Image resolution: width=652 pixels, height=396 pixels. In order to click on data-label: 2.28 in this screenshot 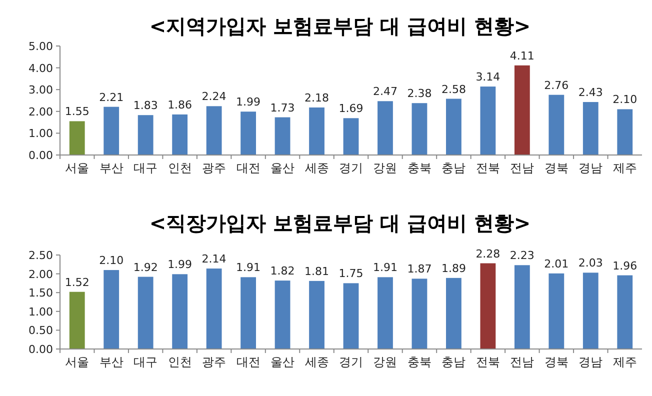, I will do `click(488, 253)`.